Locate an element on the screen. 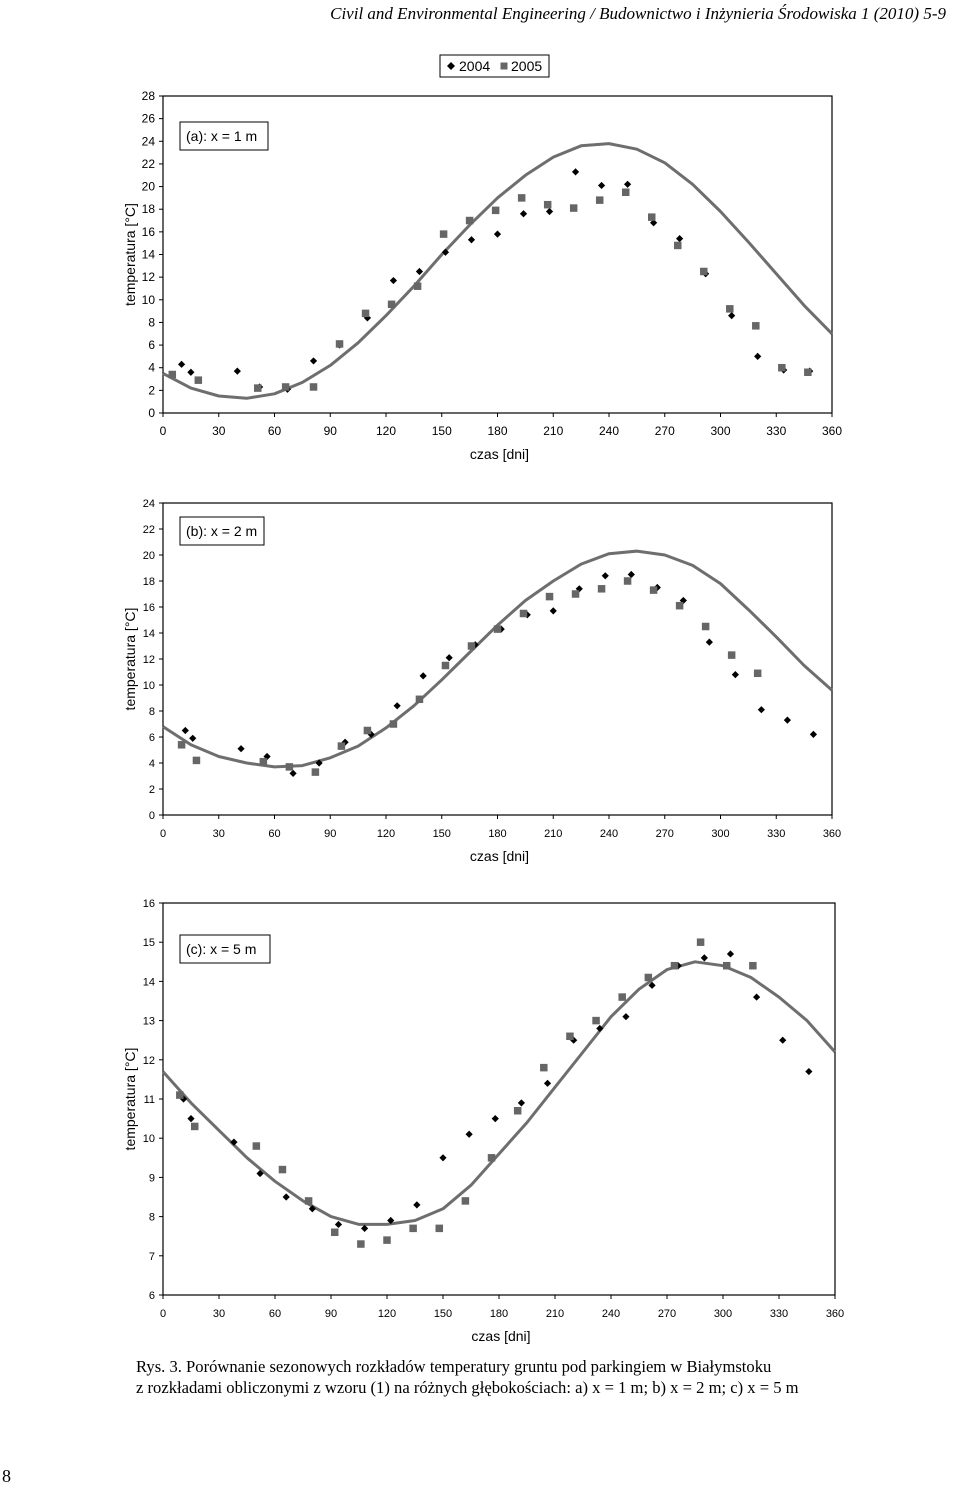 The width and height of the screenshot is (960, 1487). x-tick-label: 270 is located at coordinates (665, 431).